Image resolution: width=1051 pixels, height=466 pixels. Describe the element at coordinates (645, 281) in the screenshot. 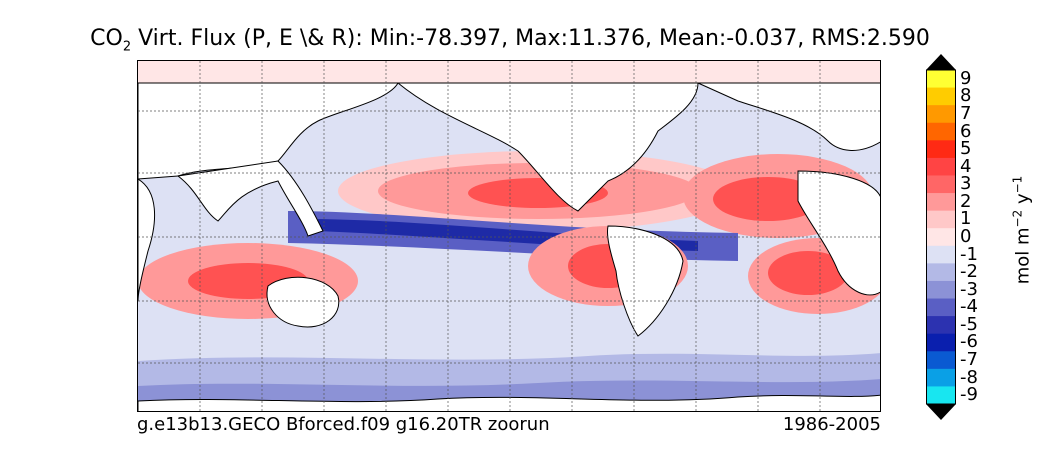

I see `land-south-america` at that location.